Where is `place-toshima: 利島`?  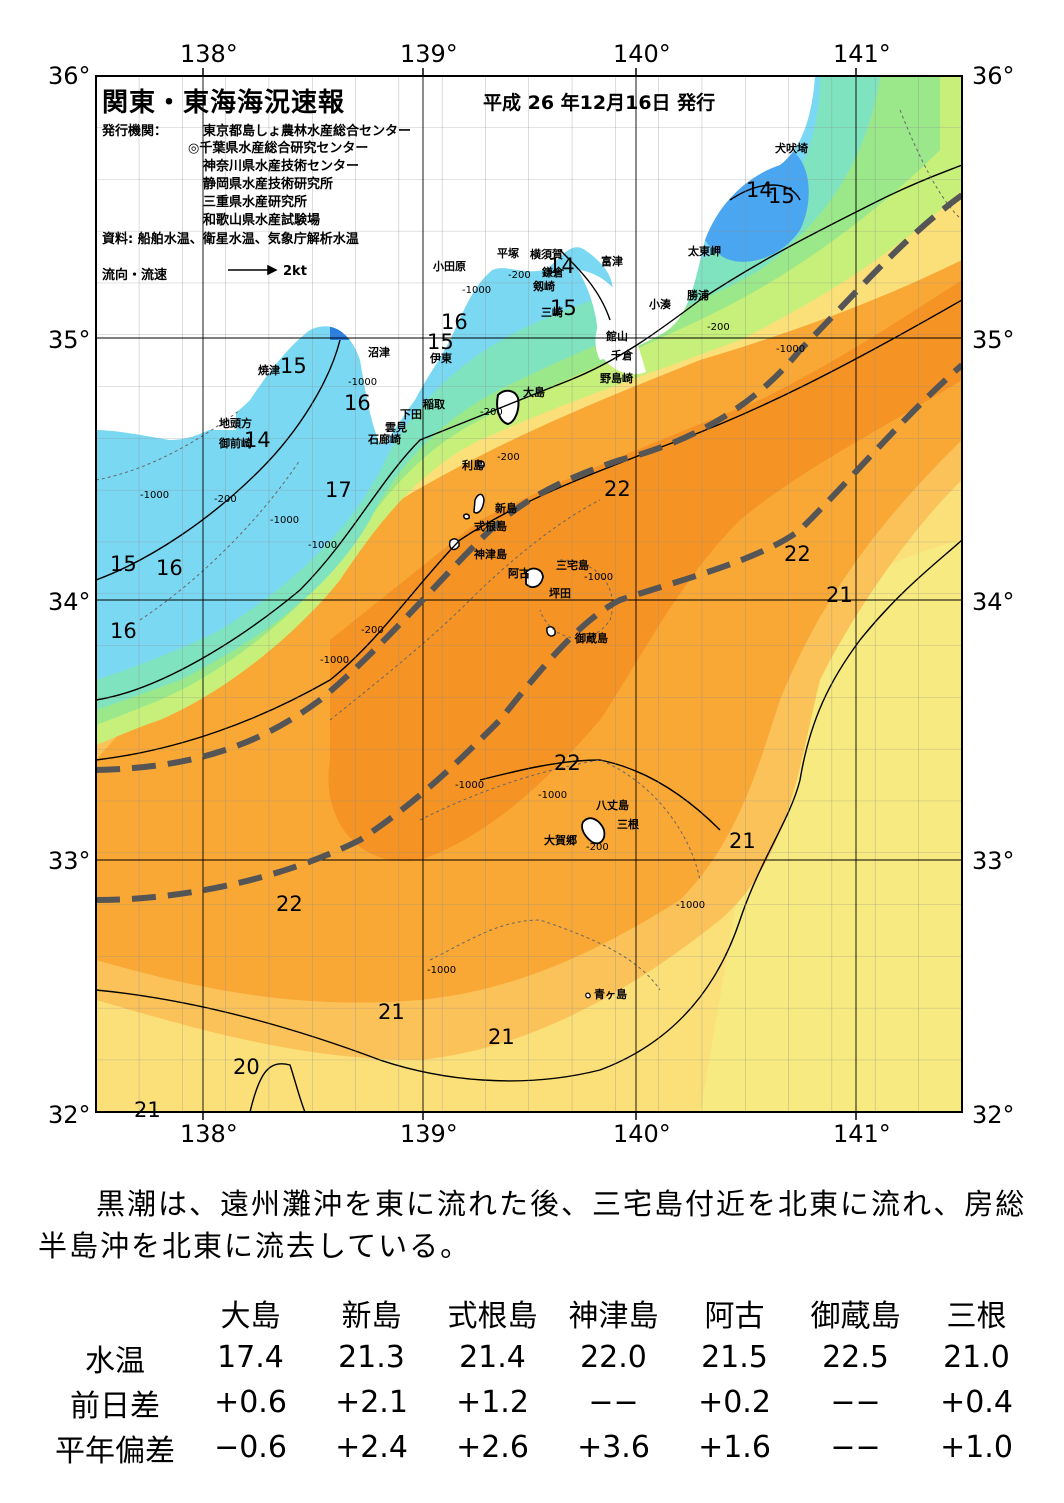 place-toshima: 利島 is located at coordinates (473, 465).